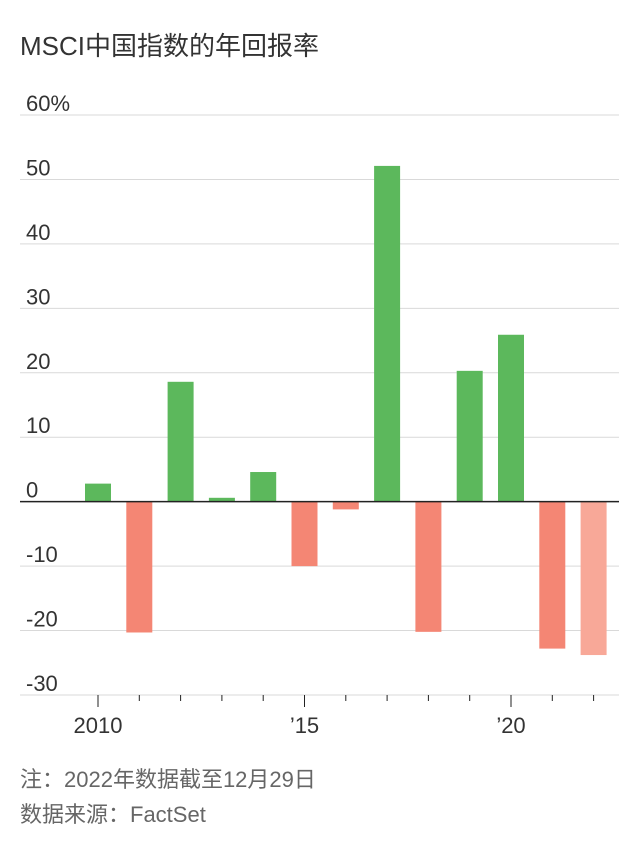  What do you see at coordinates (48, 103) in the screenshot?
I see `y-tick-label: 60%` at bounding box center [48, 103].